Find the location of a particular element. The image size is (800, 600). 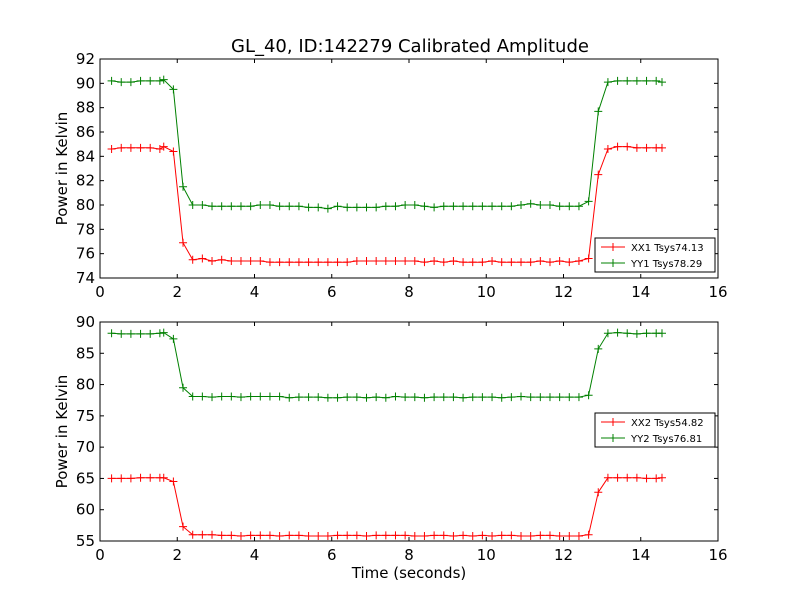

y-axis-label: Power in Kelvin is located at coordinates (62, 432).